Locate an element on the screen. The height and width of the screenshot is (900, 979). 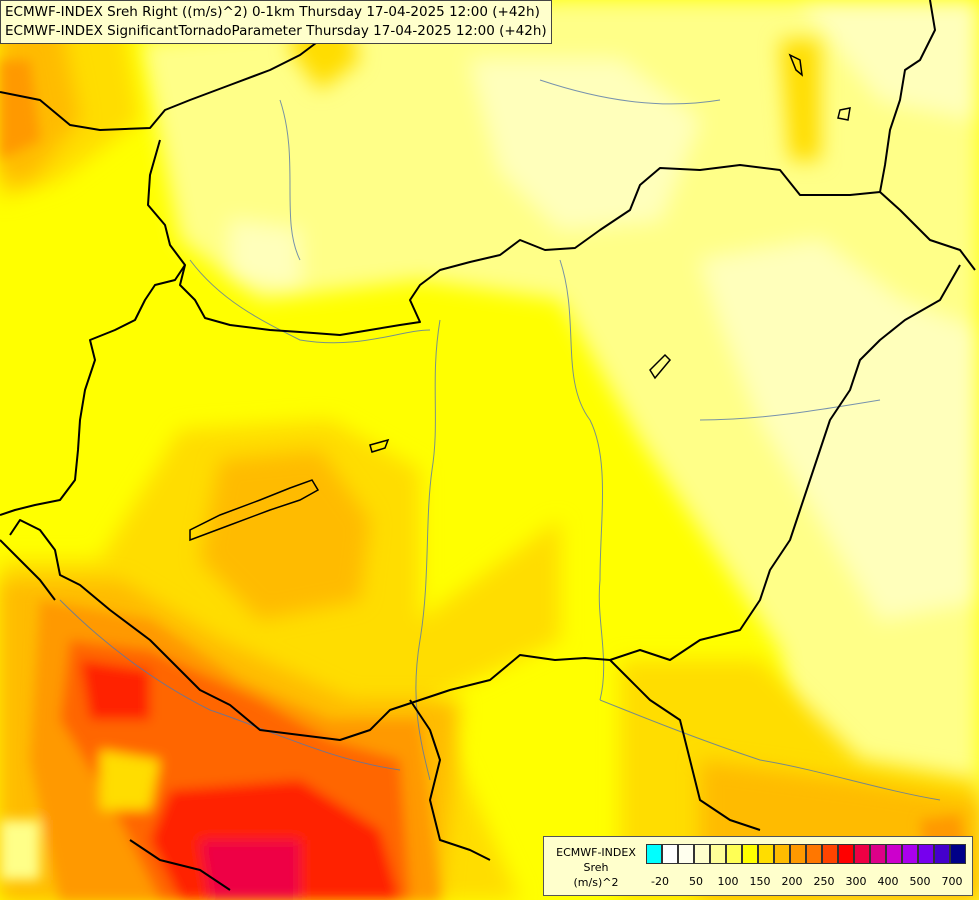
legend-tick-label: 100 is located at coordinates (728, 881).